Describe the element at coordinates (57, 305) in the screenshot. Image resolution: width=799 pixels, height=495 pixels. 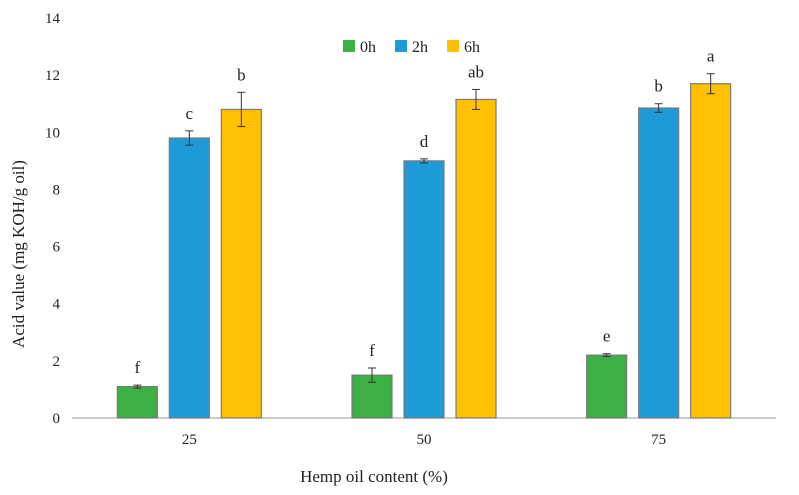
I see `y-tick-label: 4` at that location.